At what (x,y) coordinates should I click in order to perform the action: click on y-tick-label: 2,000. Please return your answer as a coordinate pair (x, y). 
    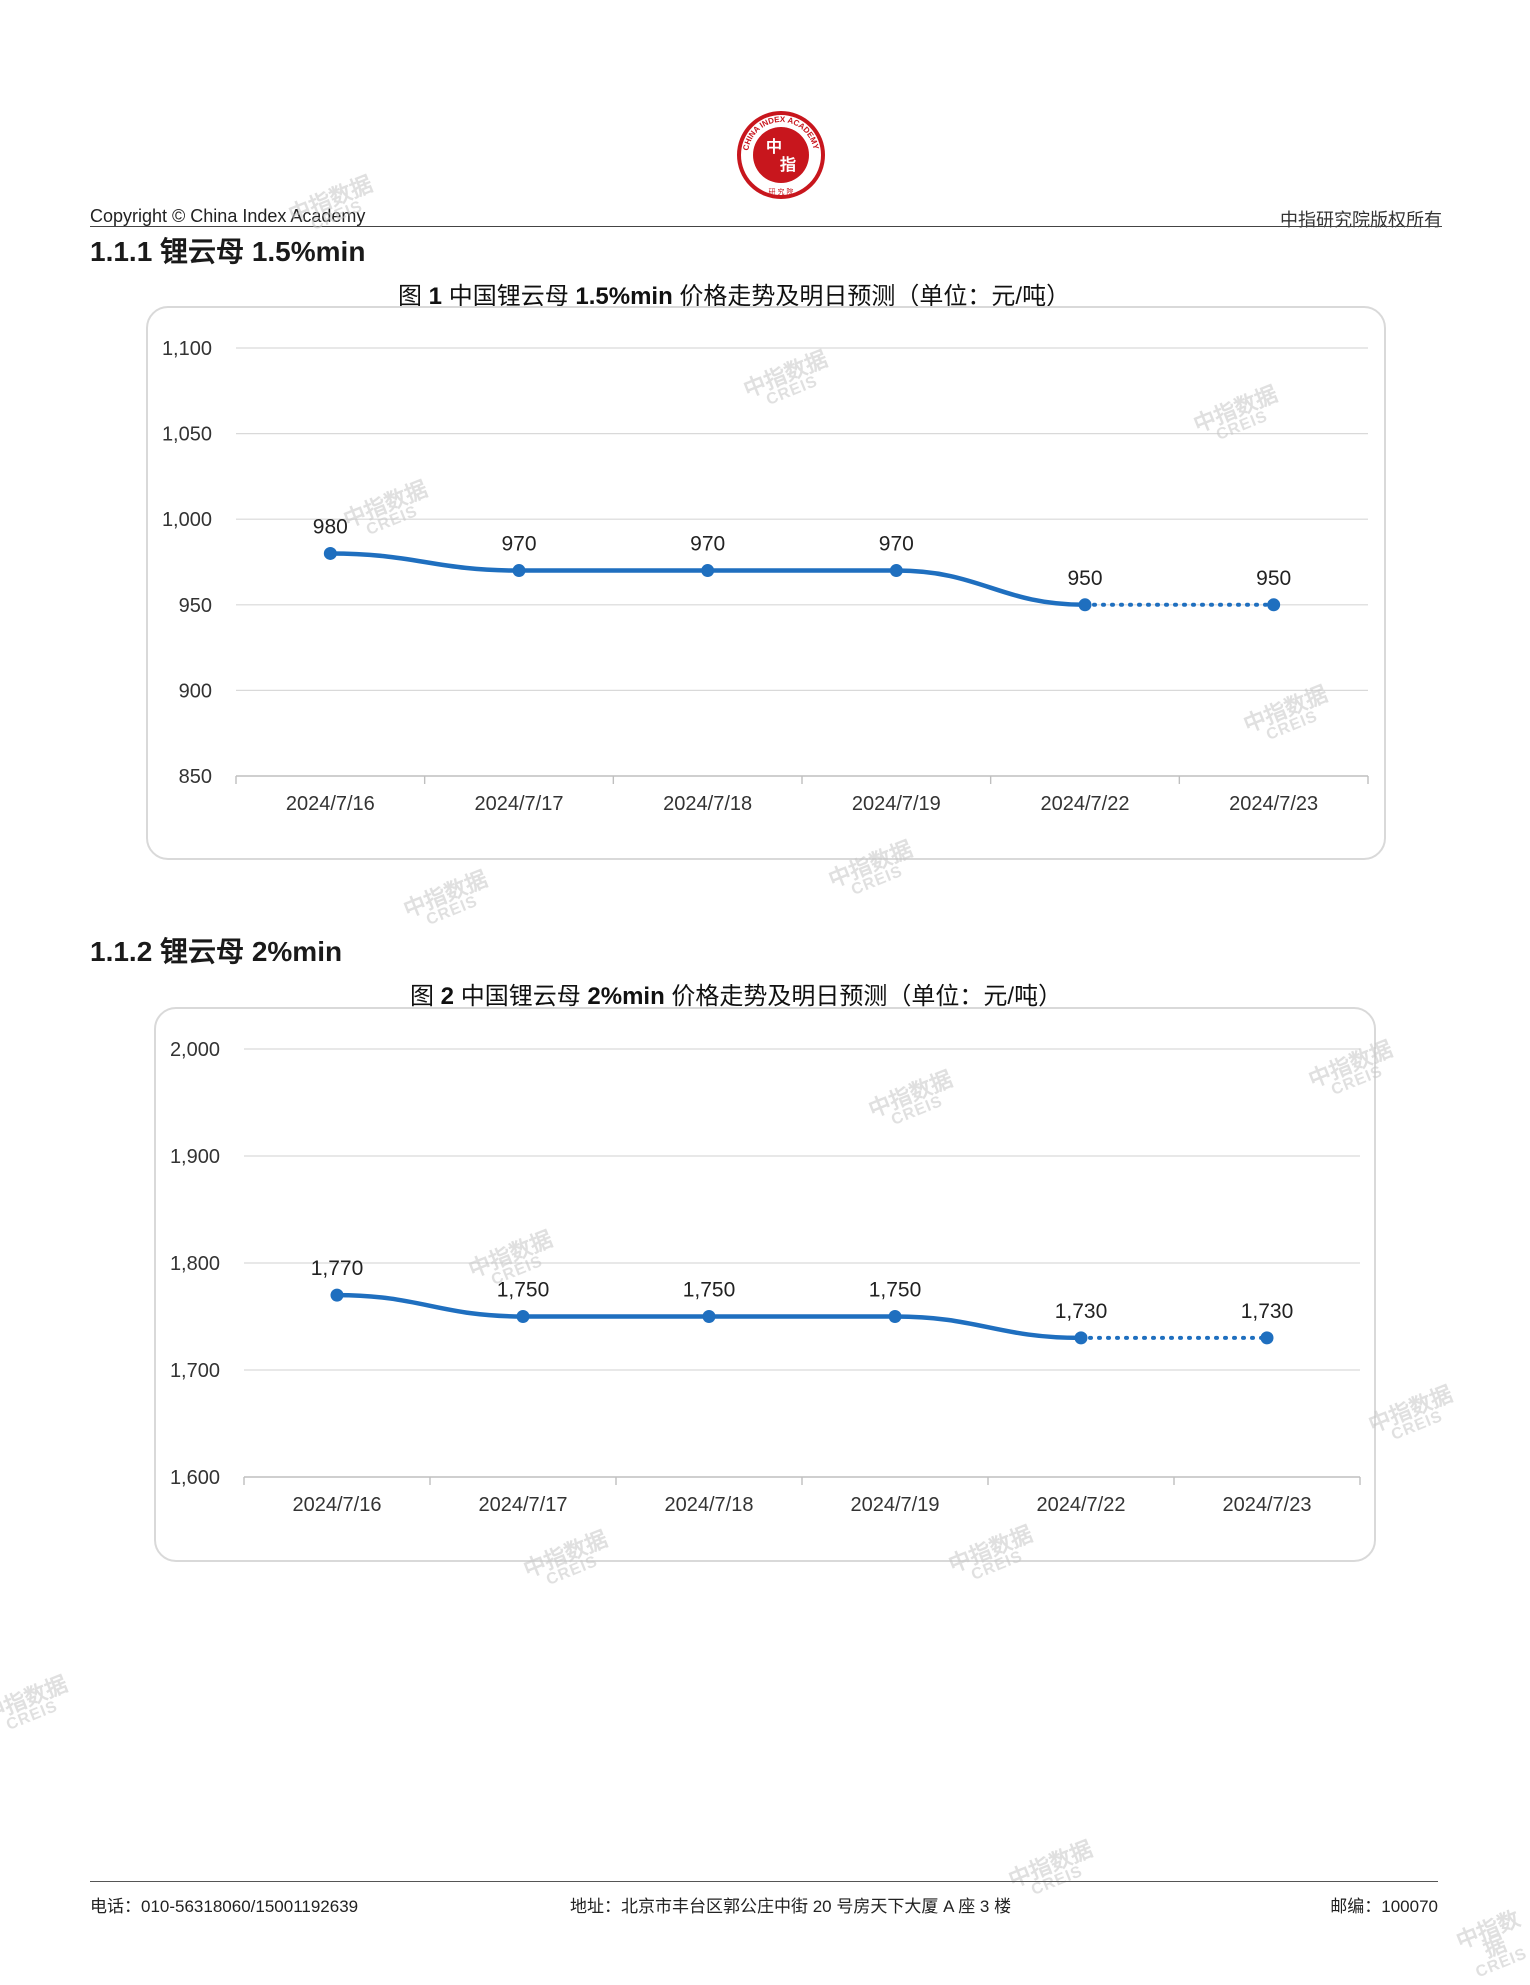
    Looking at the image, I should click on (195, 1050).